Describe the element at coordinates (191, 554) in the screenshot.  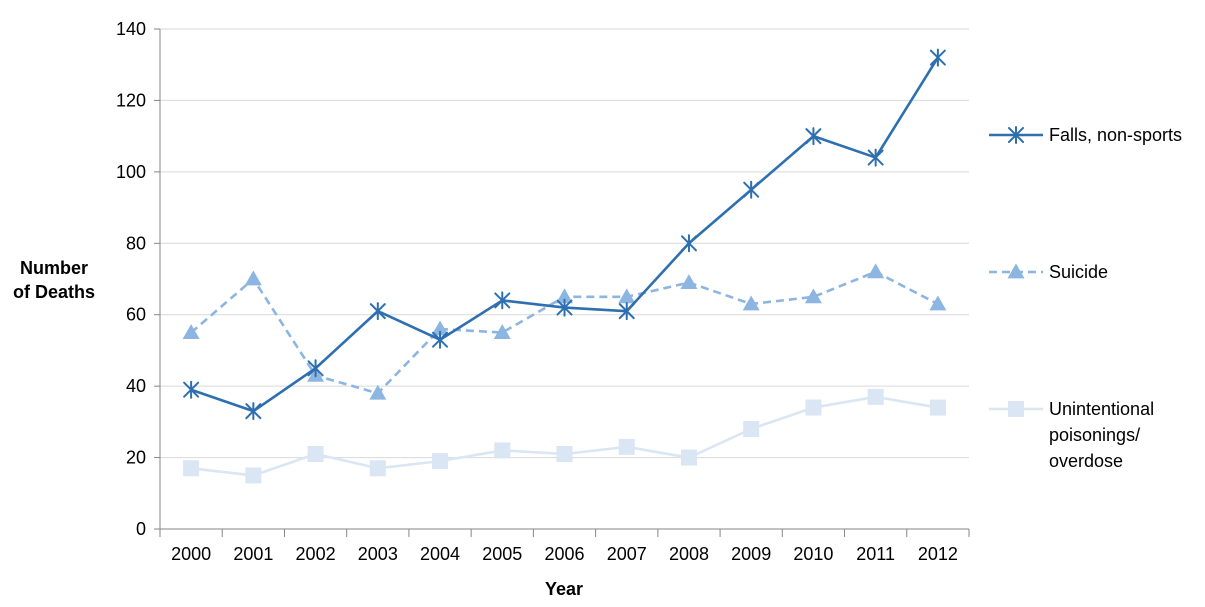
I see `x-tick-label: 2000` at that location.